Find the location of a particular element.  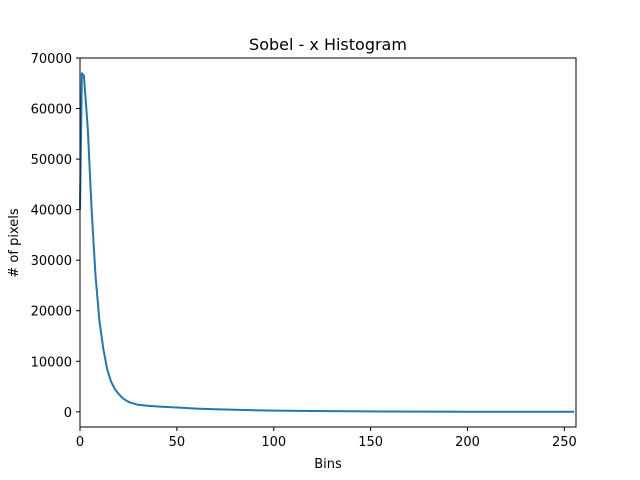

y-tick-label: 0 is located at coordinates (68, 413).